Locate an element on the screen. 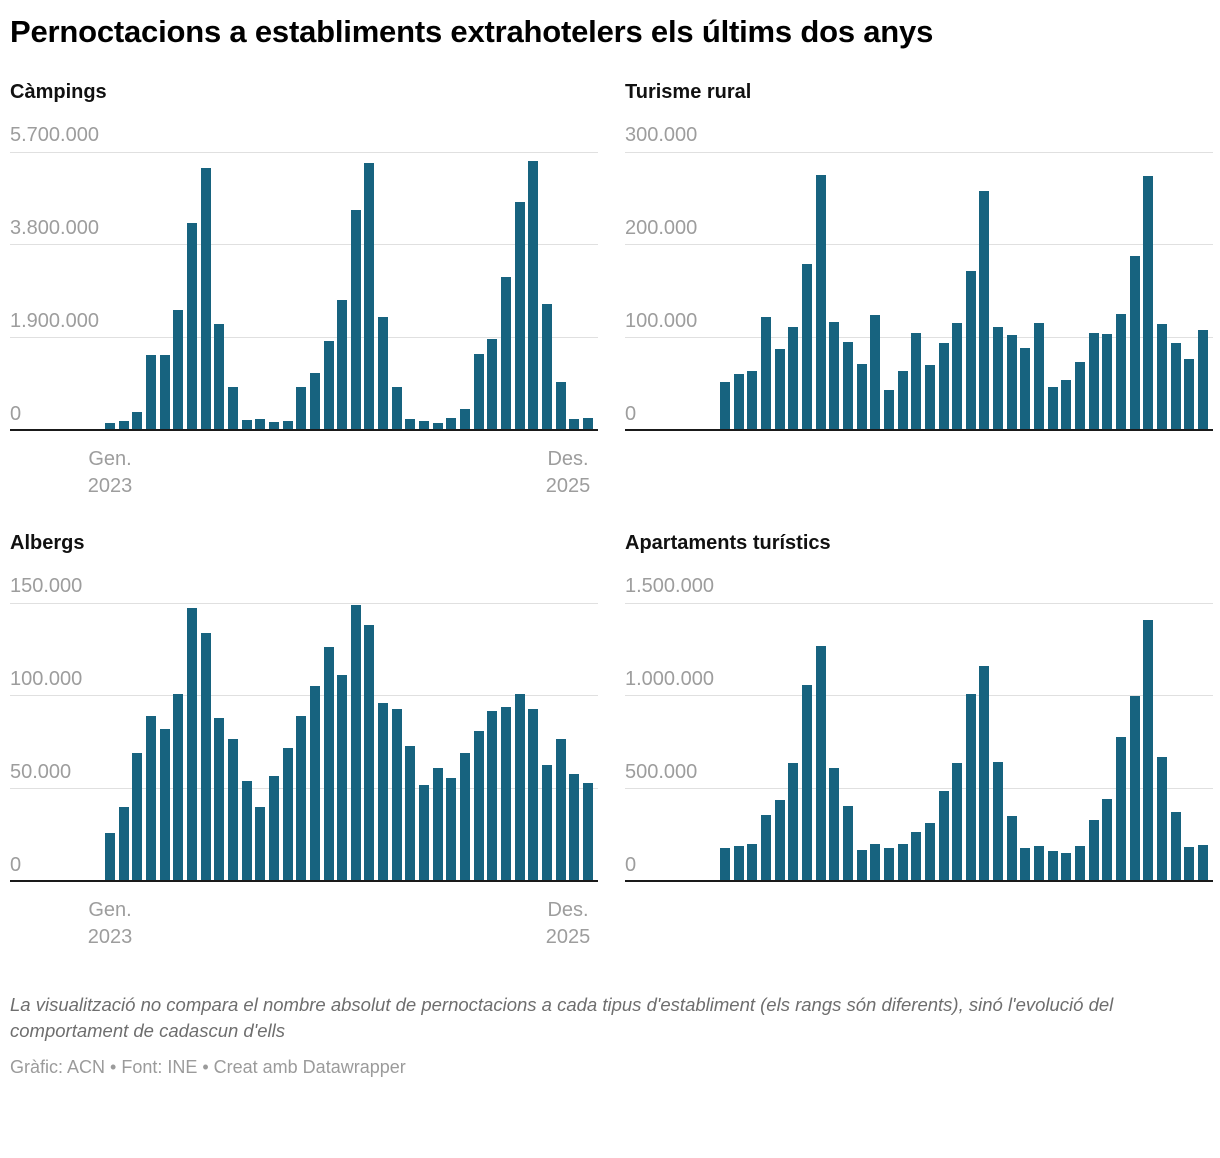  bar-nov-2025 is located at coordinates (1189, 394).